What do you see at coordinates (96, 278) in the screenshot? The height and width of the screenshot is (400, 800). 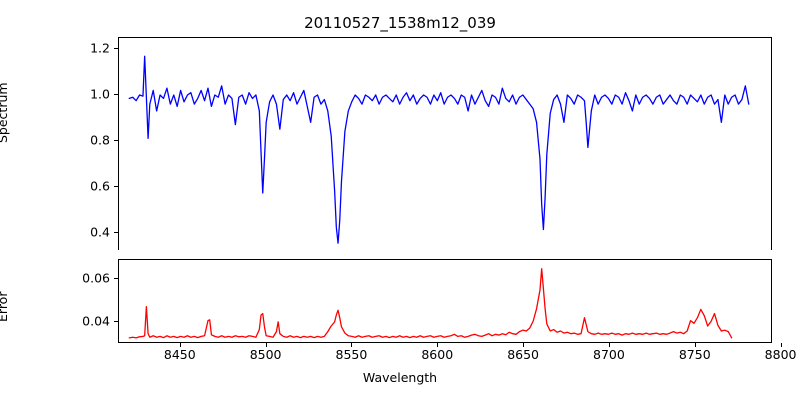 I see `y-tick-label-error: 0.06` at bounding box center [96, 278].